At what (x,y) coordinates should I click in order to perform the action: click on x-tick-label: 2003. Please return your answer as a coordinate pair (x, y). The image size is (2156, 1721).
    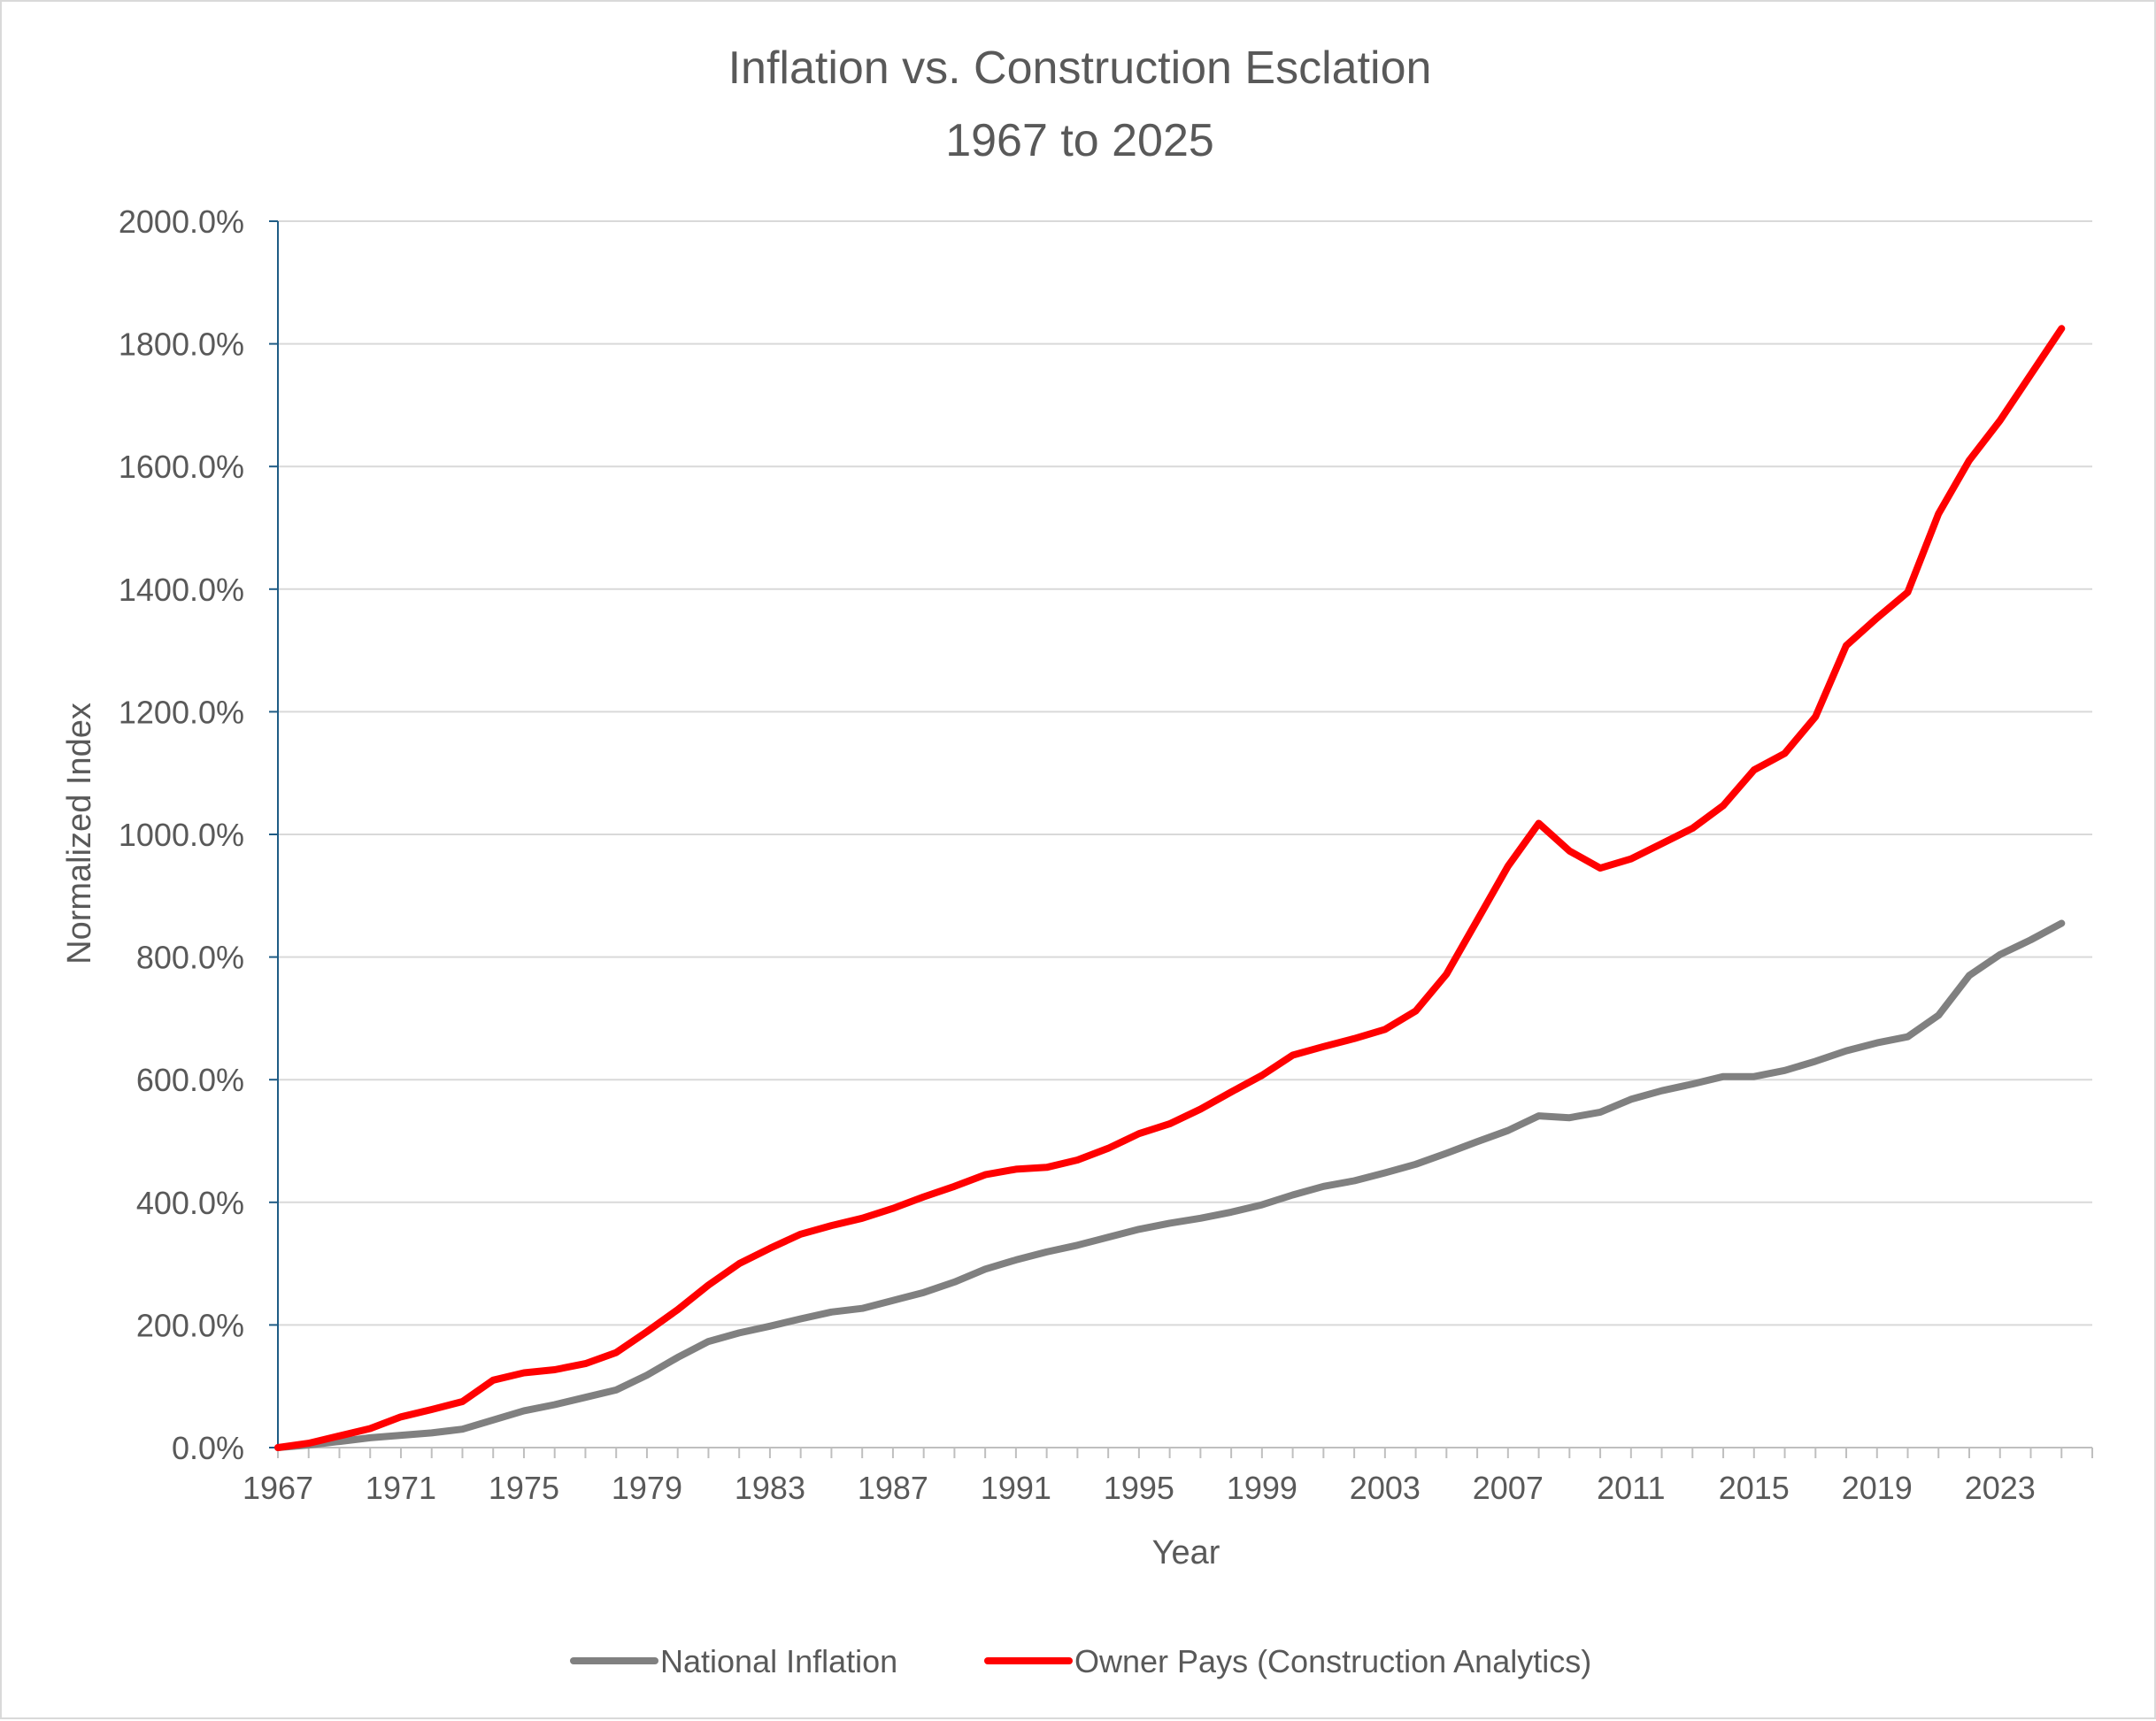
    Looking at the image, I should click on (1385, 1488).